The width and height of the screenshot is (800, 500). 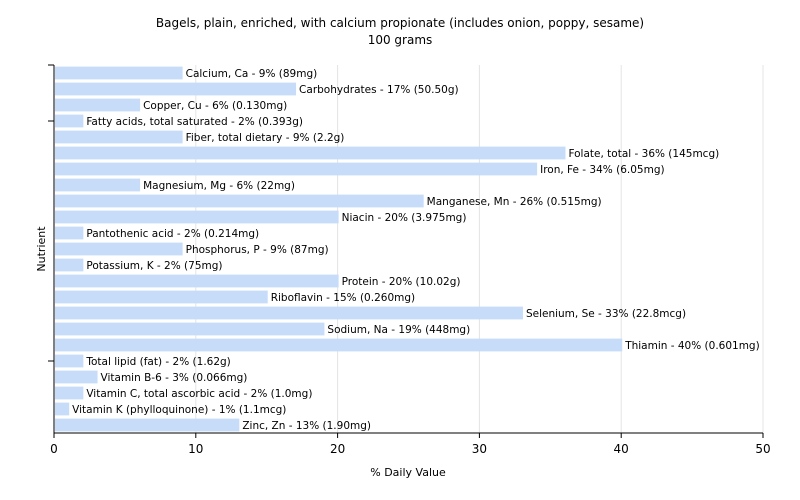 I want to click on bar-label: Carbohydrates - 17% (50.50g), so click(x=379, y=90).